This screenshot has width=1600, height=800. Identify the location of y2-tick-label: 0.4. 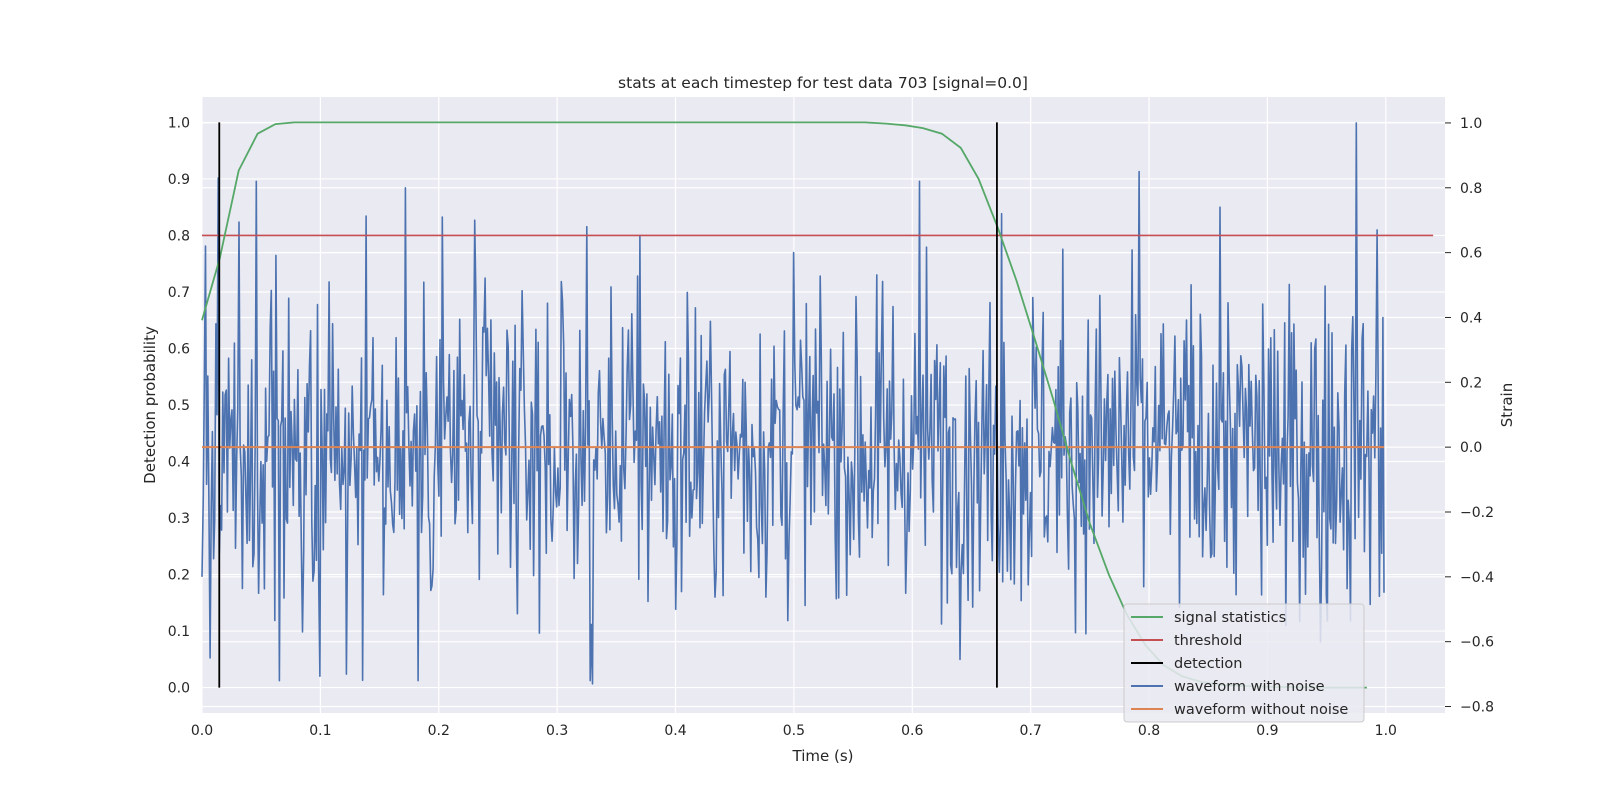
(1471, 318).